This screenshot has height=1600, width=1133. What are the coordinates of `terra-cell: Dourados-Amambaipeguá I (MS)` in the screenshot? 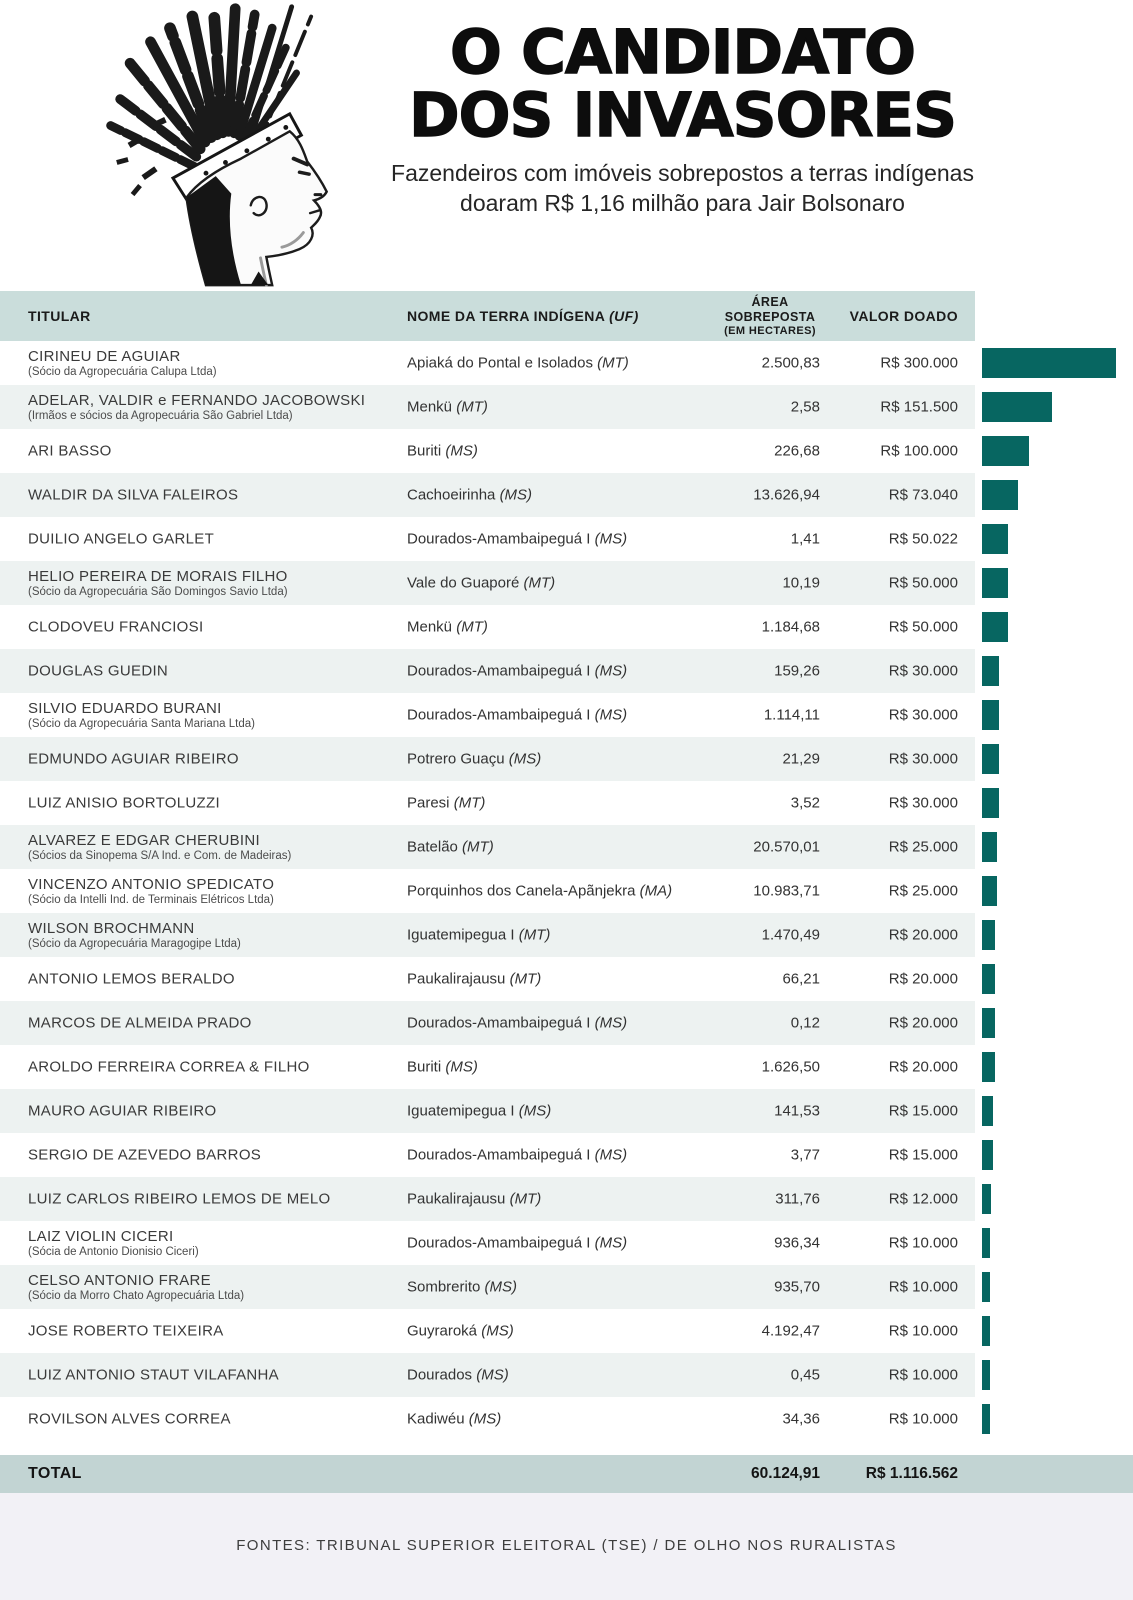 It's located at (557, 1023).